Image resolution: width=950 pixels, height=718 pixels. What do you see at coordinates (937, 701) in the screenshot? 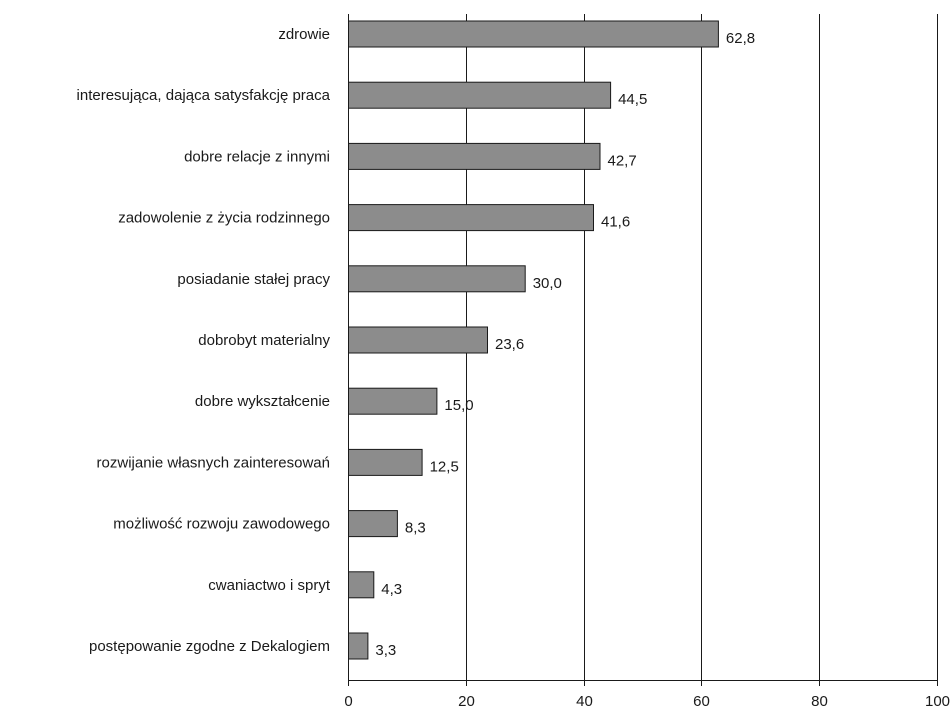
I see `x-tick-label: 100` at bounding box center [937, 701].